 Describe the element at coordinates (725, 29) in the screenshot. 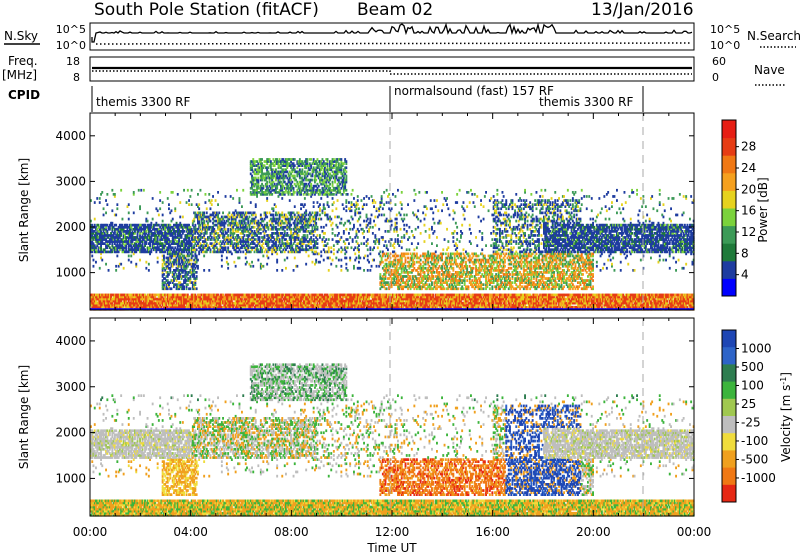

I see `nsearch-tick-top: 10^5` at that location.